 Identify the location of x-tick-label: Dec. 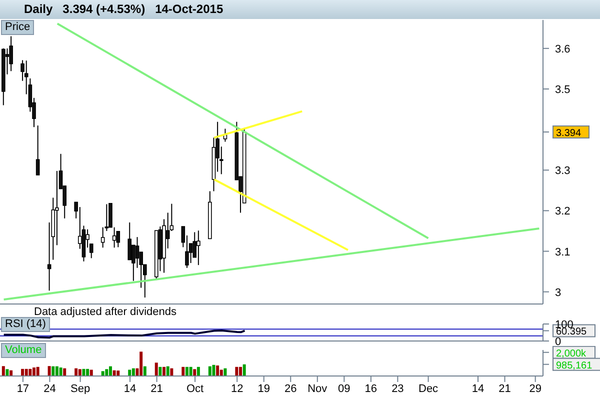
(428, 389).